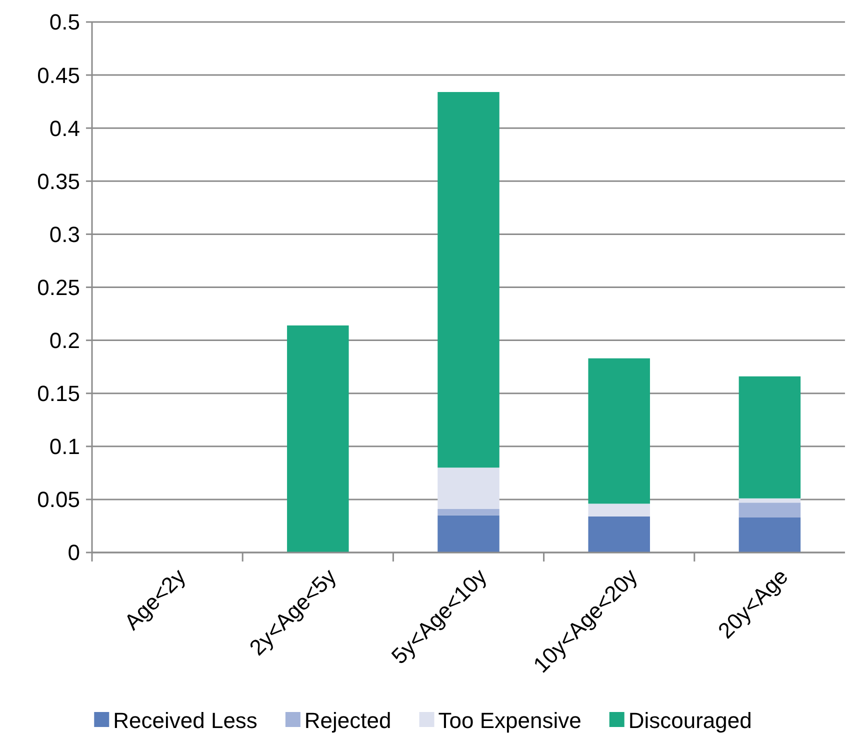 This screenshot has height=741, width=846. I want to click on y-tick-label: 0.1, so click(64, 447).